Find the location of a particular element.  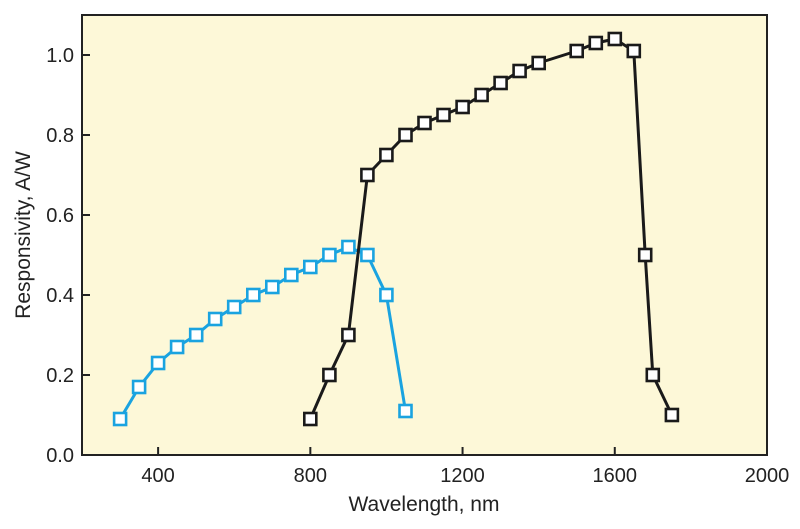

y-tick-label: 1.0 is located at coordinates (60, 56).